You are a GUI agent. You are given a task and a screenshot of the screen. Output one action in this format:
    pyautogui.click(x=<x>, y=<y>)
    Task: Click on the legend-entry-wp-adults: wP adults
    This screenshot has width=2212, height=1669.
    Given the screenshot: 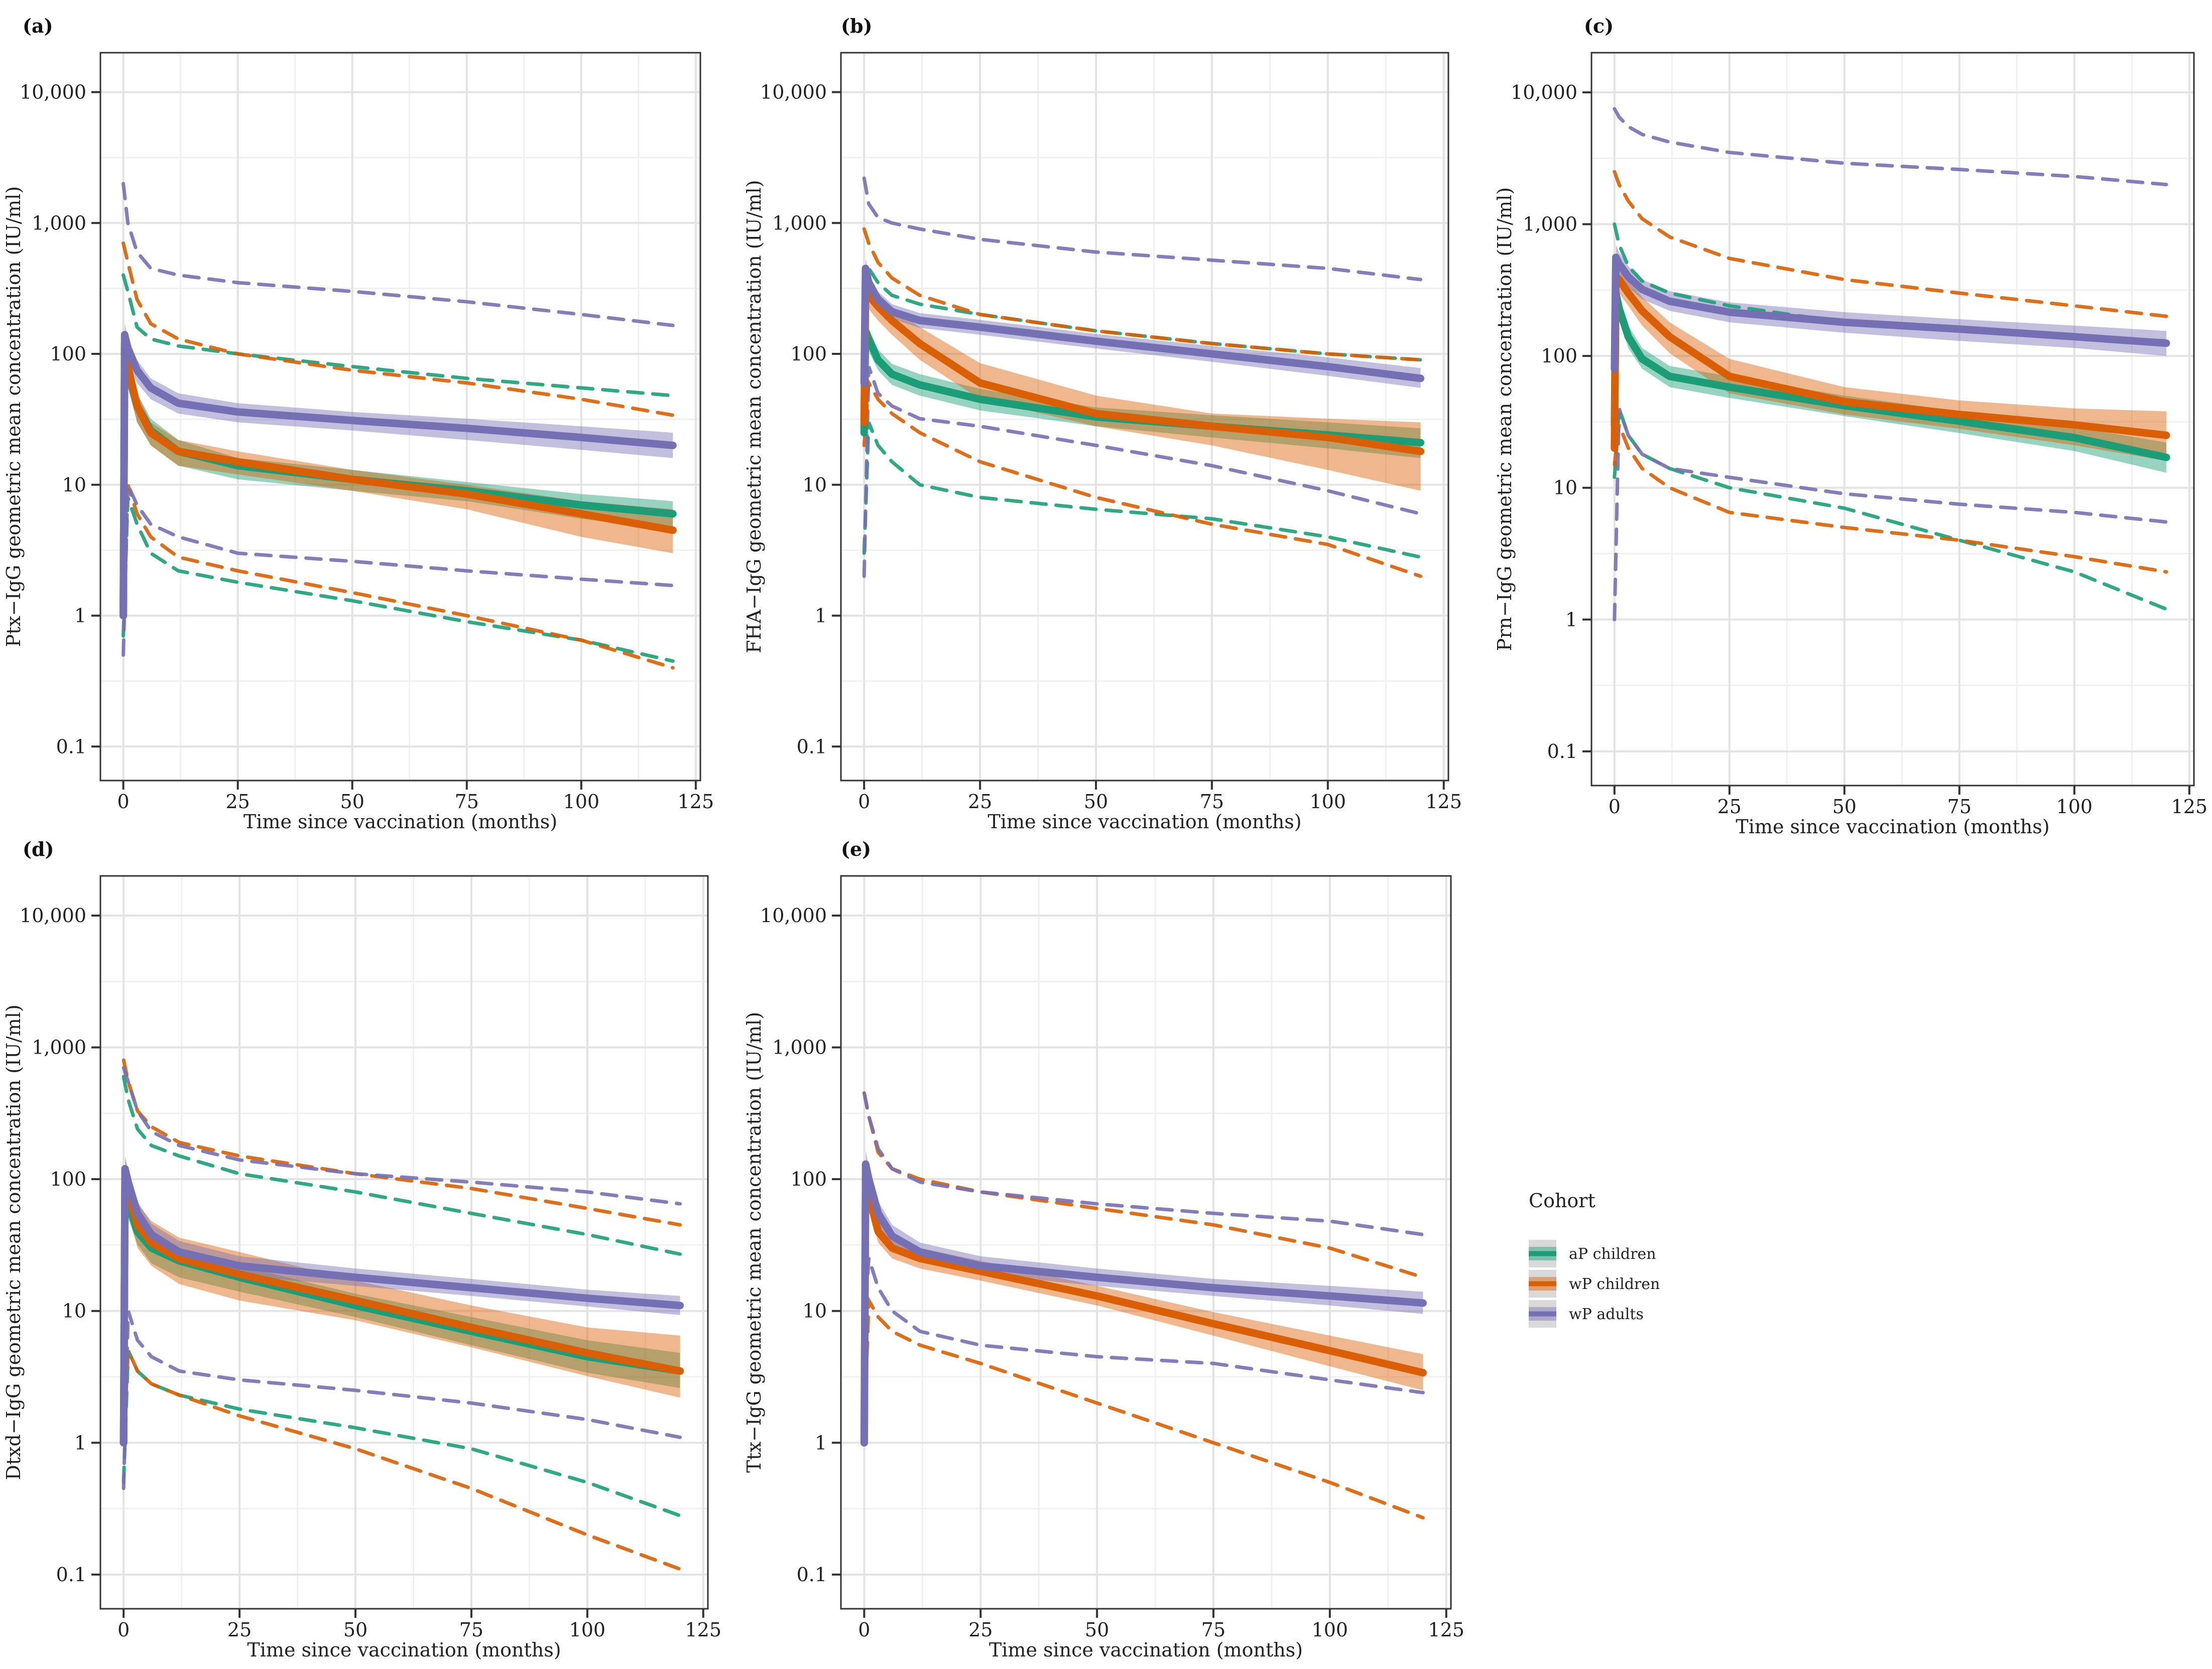 What is the action you would take?
    pyautogui.click(x=1586, y=1314)
    